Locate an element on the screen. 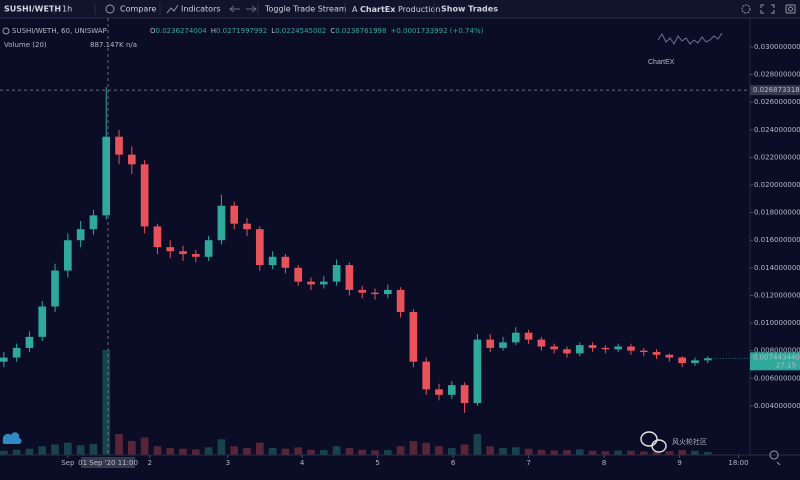 The width and height of the screenshot is (800, 480). toolbar is located at coordinates (400, 9).